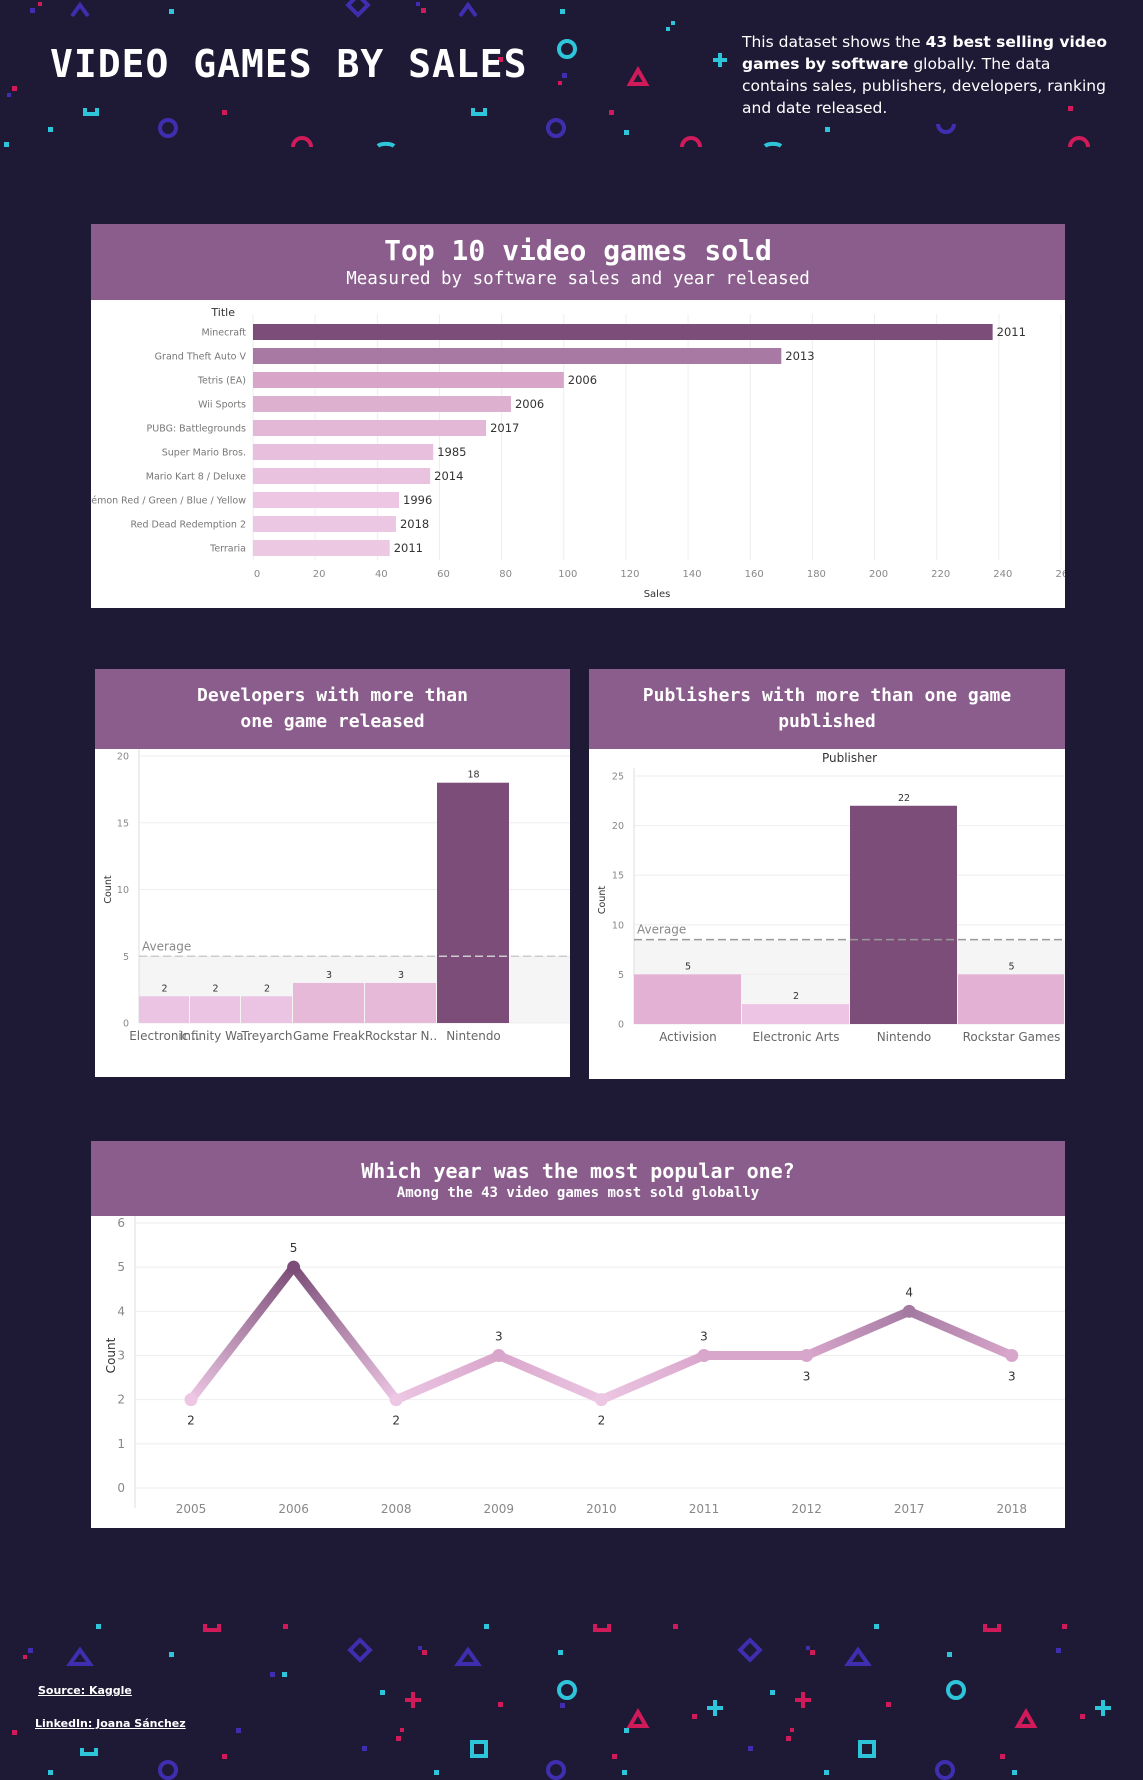 Image resolution: width=1143 pixels, height=1780 pixels. I want to click on bar-label-4: 3, so click(401, 975).